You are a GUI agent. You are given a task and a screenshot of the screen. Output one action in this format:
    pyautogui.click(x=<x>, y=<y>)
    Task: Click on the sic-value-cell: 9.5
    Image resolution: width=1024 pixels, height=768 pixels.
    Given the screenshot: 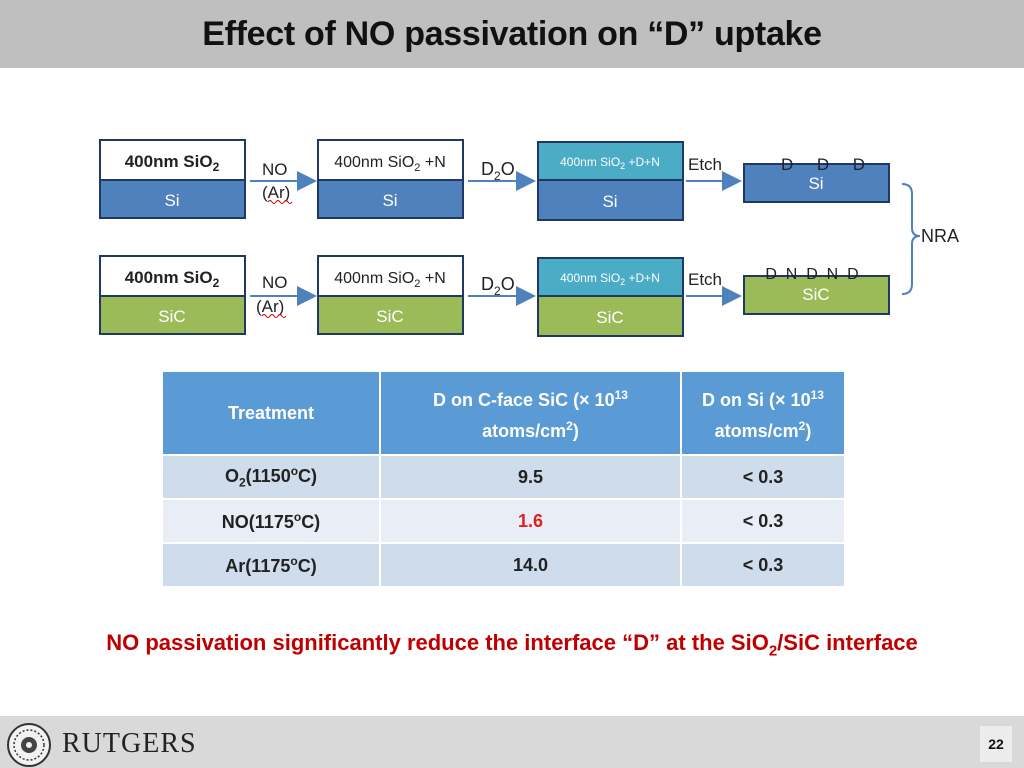 What is the action you would take?
    pyautogui.click(x=530, y=477)
    